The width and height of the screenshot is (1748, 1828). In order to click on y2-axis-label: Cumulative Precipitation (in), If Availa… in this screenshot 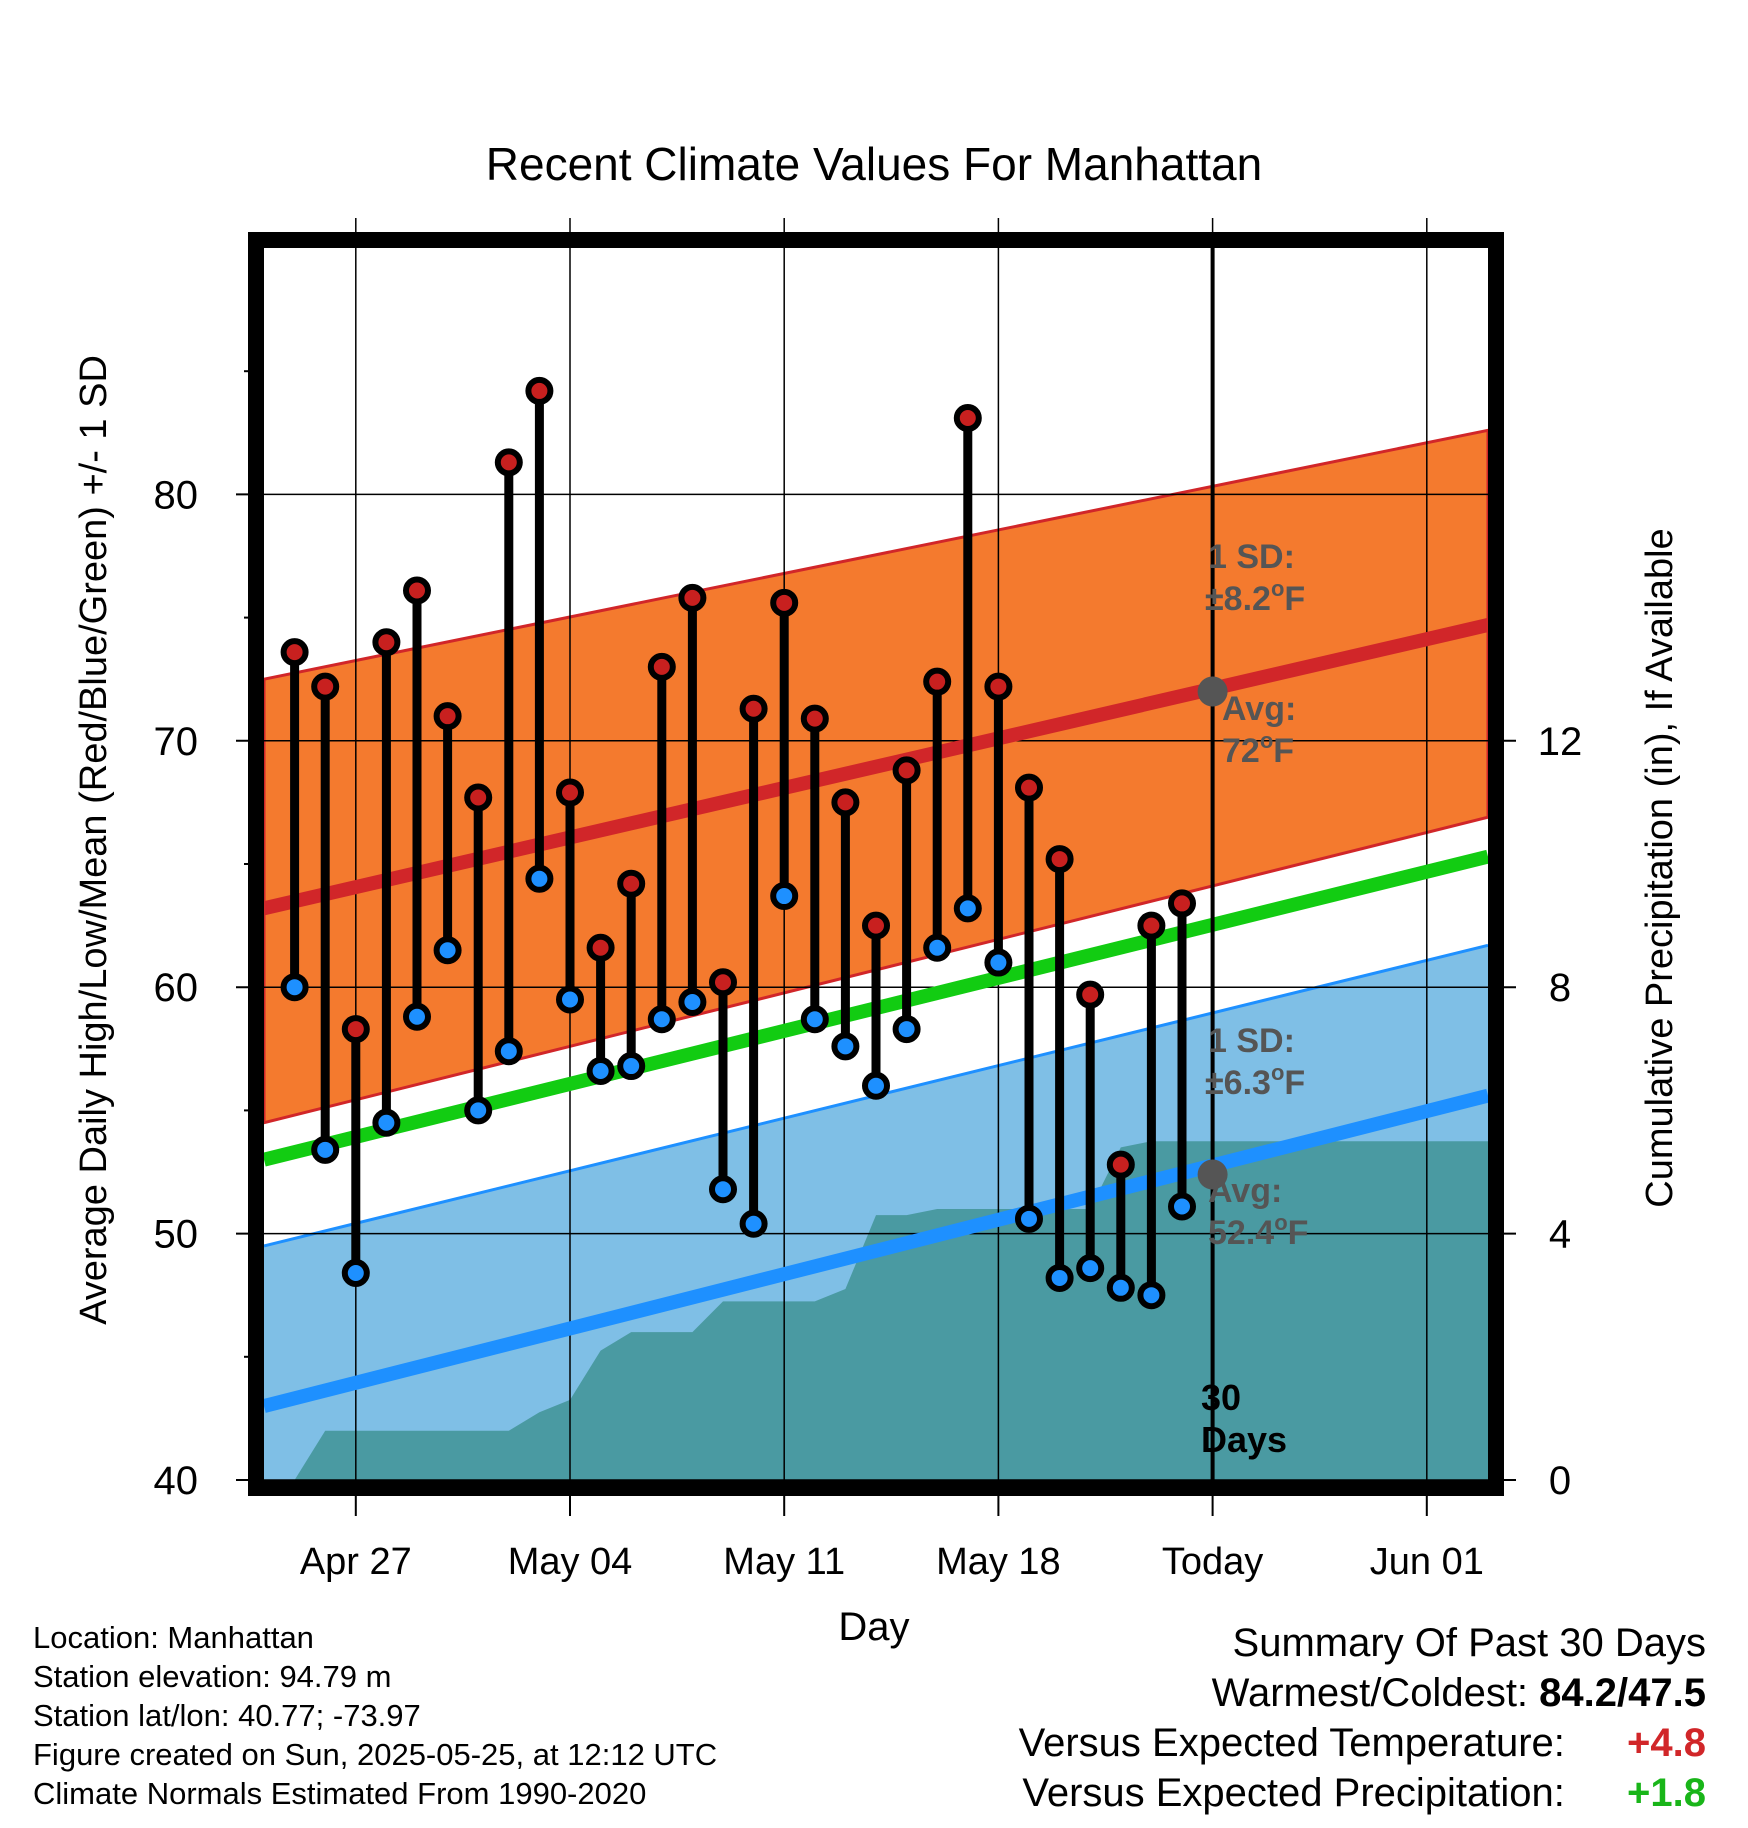, I will do `click(1660, 867)`.